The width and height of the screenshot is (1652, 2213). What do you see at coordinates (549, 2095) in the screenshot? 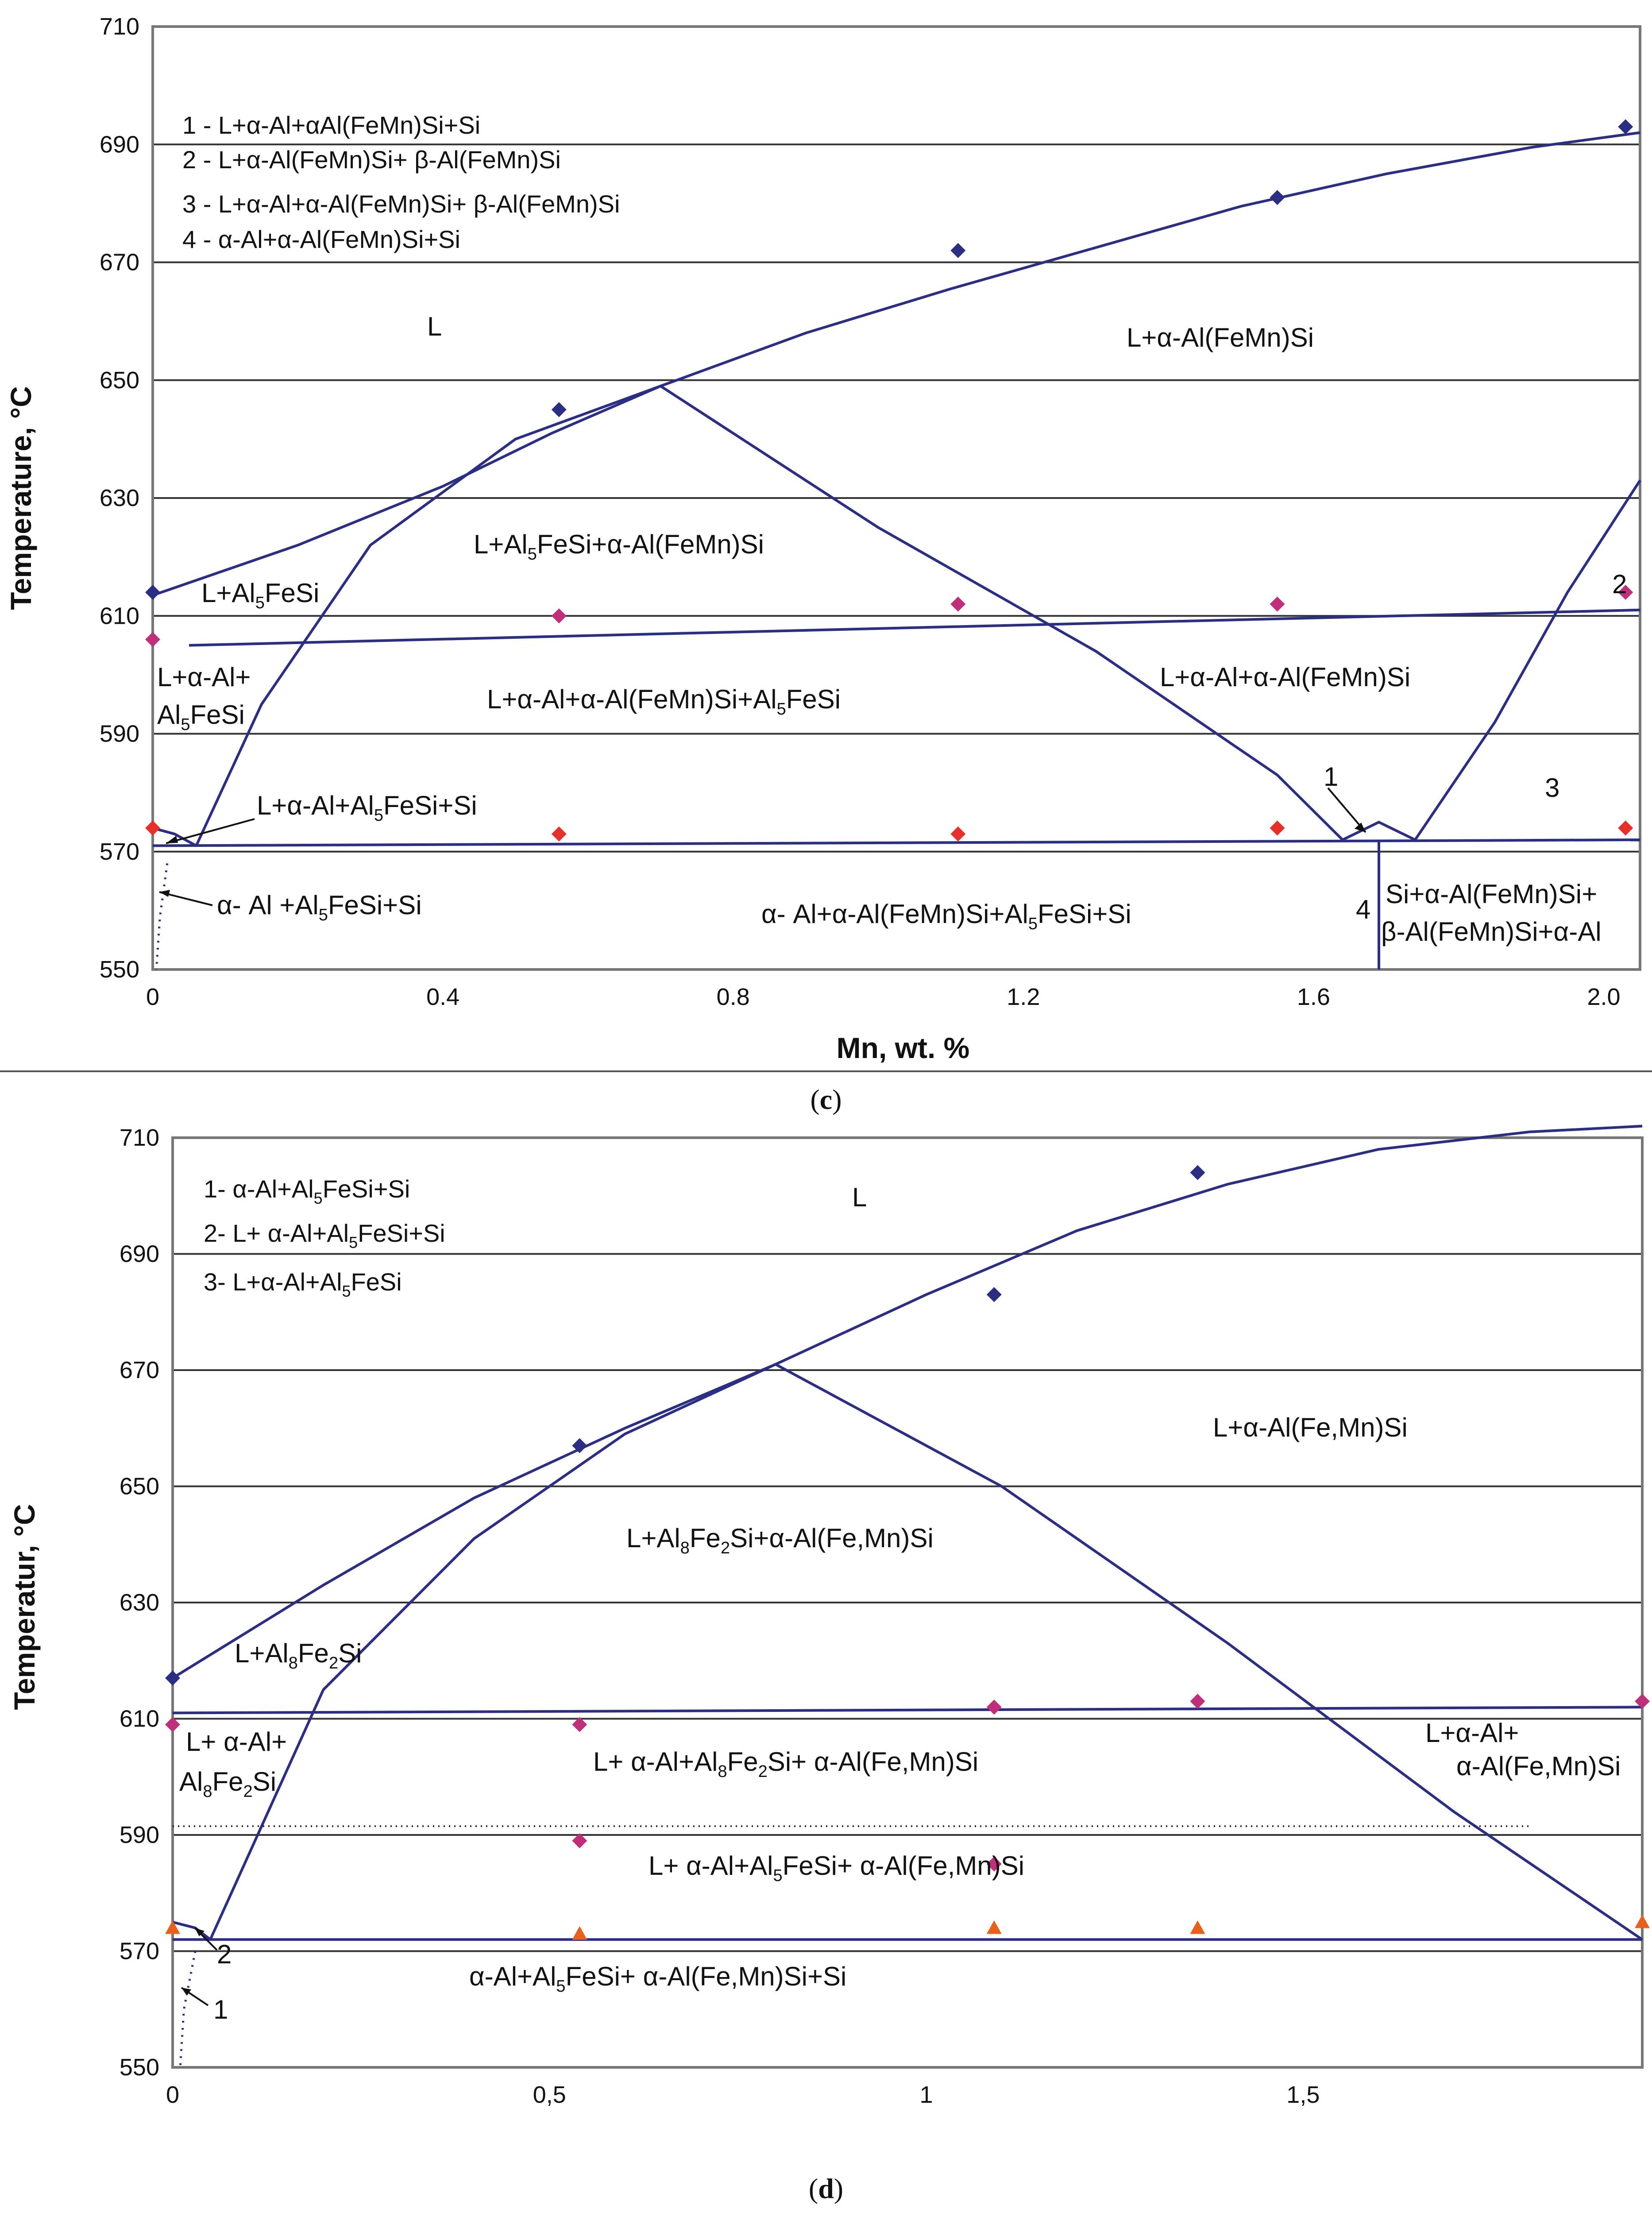
I see `d-x-tick-label: 0,5` at bounding box center [549, 2095].